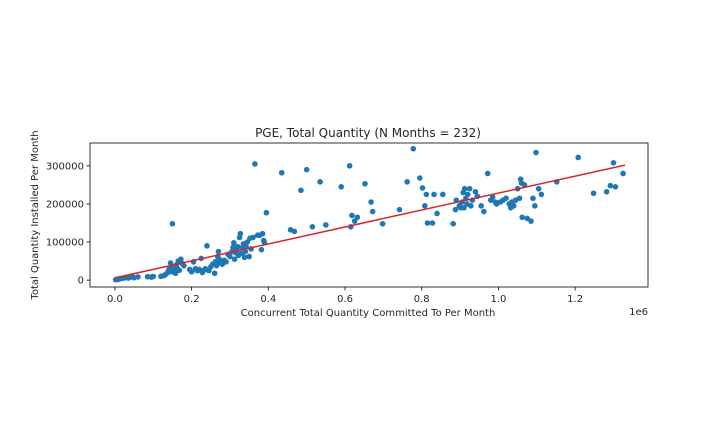  What do you see at coordinates (192, 299) in the screenshot?
I see `x-tick-label: 0.2` at bounding box center [192, 299].